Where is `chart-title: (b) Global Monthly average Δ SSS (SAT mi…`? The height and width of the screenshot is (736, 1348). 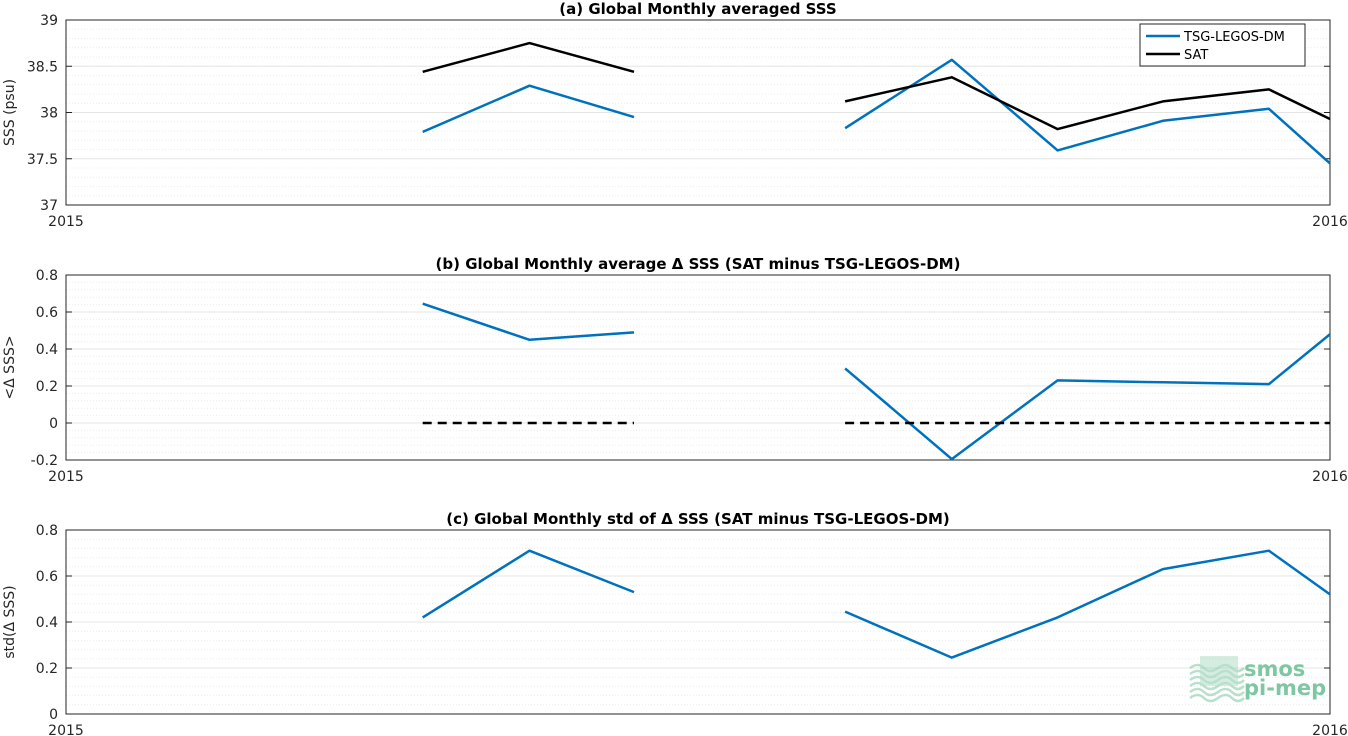 chart-title: (b) Global Monthly average Δ SSS (SAT mi… is located at coordinates (698, 264).